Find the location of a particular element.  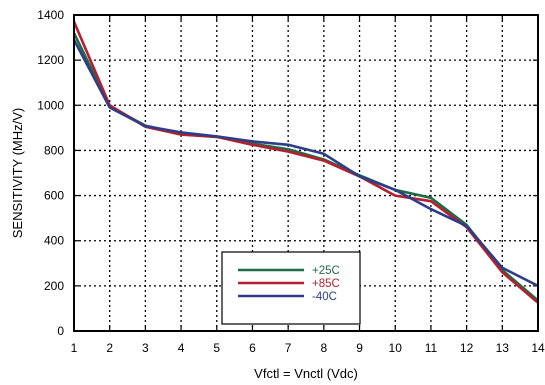

legend: +25C+85C-40C is located at coordinates (291, 288).